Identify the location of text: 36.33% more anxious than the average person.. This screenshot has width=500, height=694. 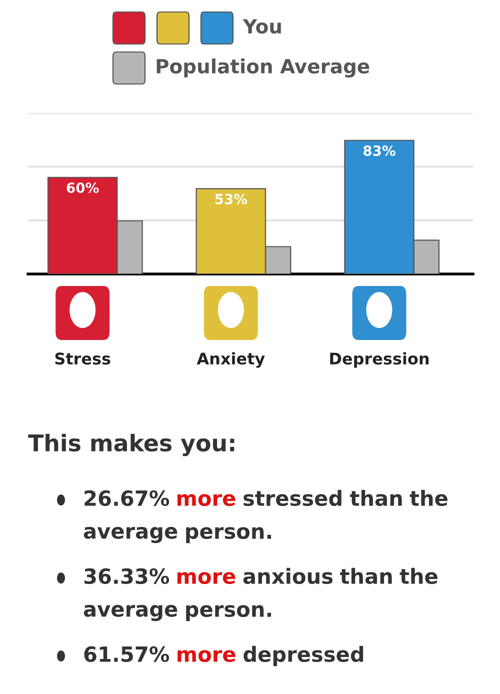
(261, 595).